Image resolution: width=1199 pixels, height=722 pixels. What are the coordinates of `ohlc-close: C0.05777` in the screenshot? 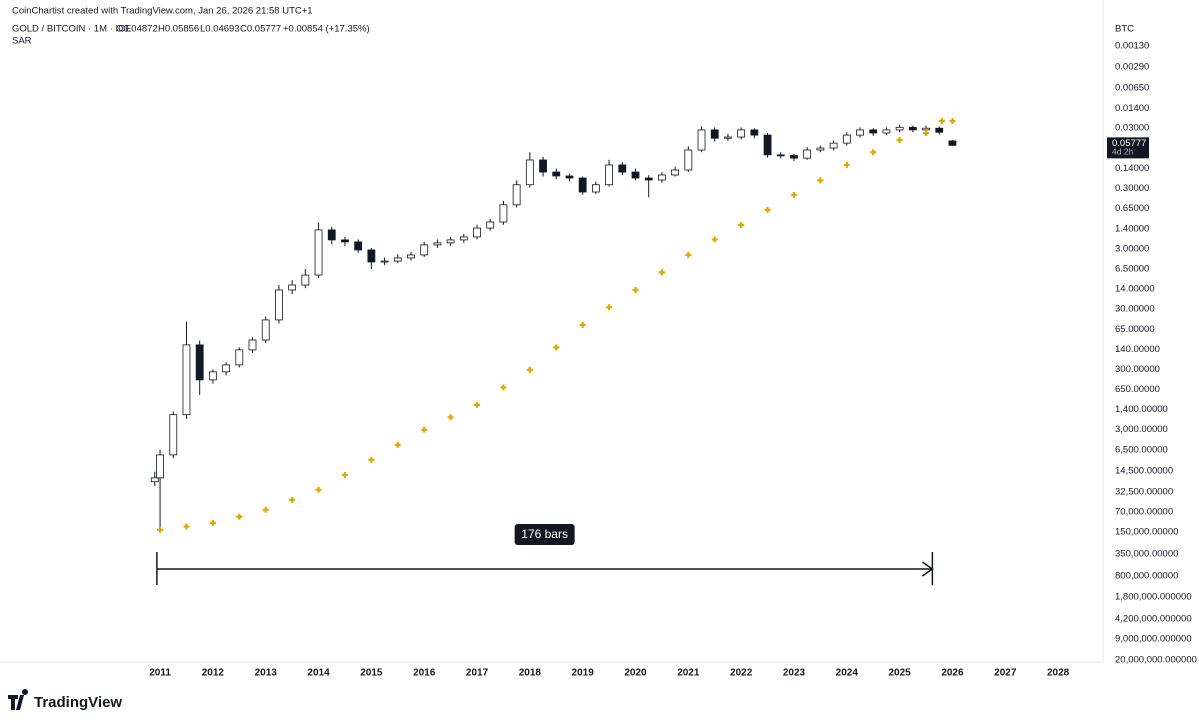 It's located at (260, 29).